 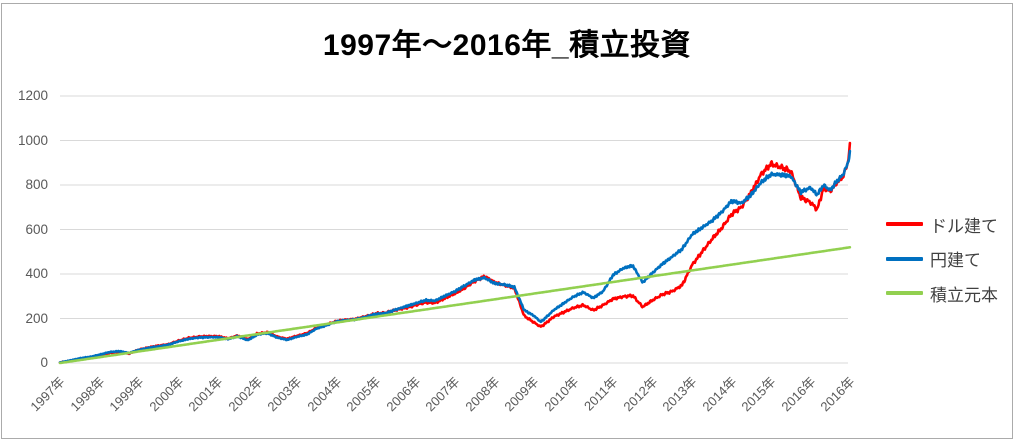 I want to click on y-tick-label-0: 0, so click(x=44, y=362).